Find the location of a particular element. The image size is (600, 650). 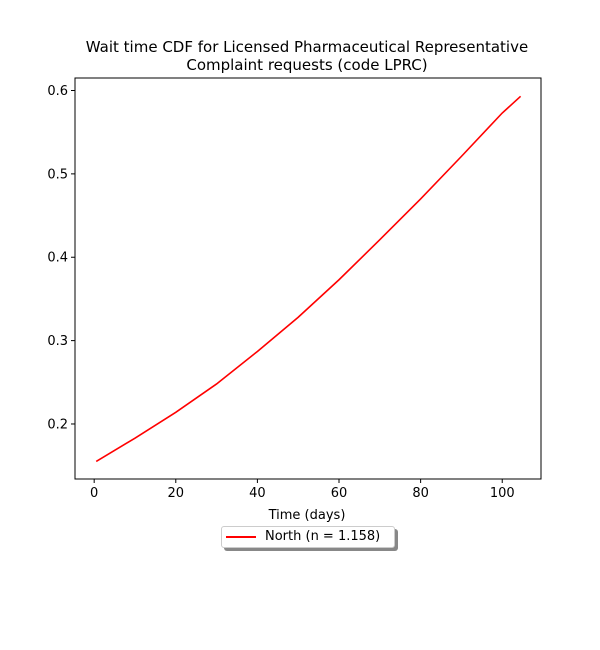

x-tick-label: 40 is located at coordinates (257, 493).